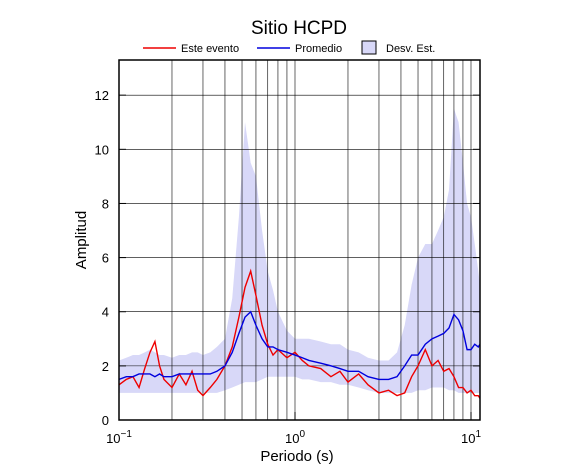 The height and width of the screenshot is (475, 586). I want to click on x-tick-label: 10¹, so click(471, 437).